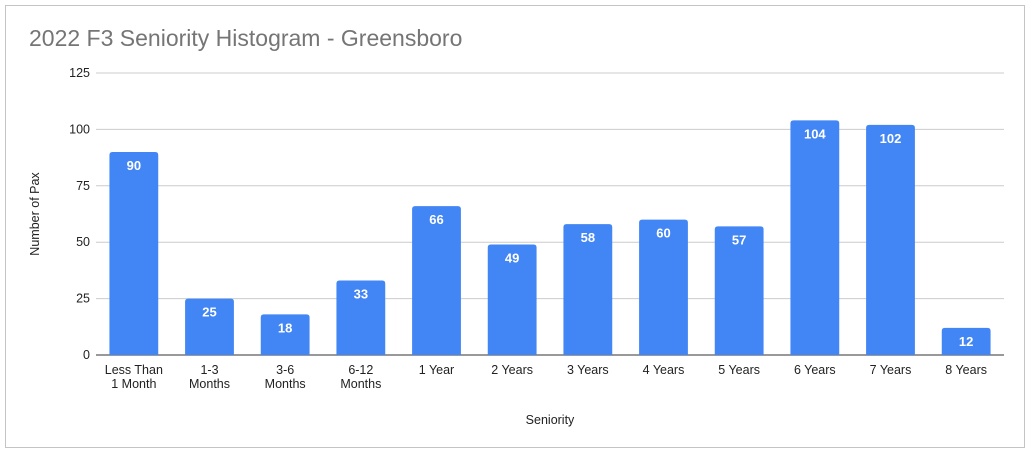 The height and width of the screenshot is (455, 1032). I want to click on y-tick-label: 50, so click(83, 242).